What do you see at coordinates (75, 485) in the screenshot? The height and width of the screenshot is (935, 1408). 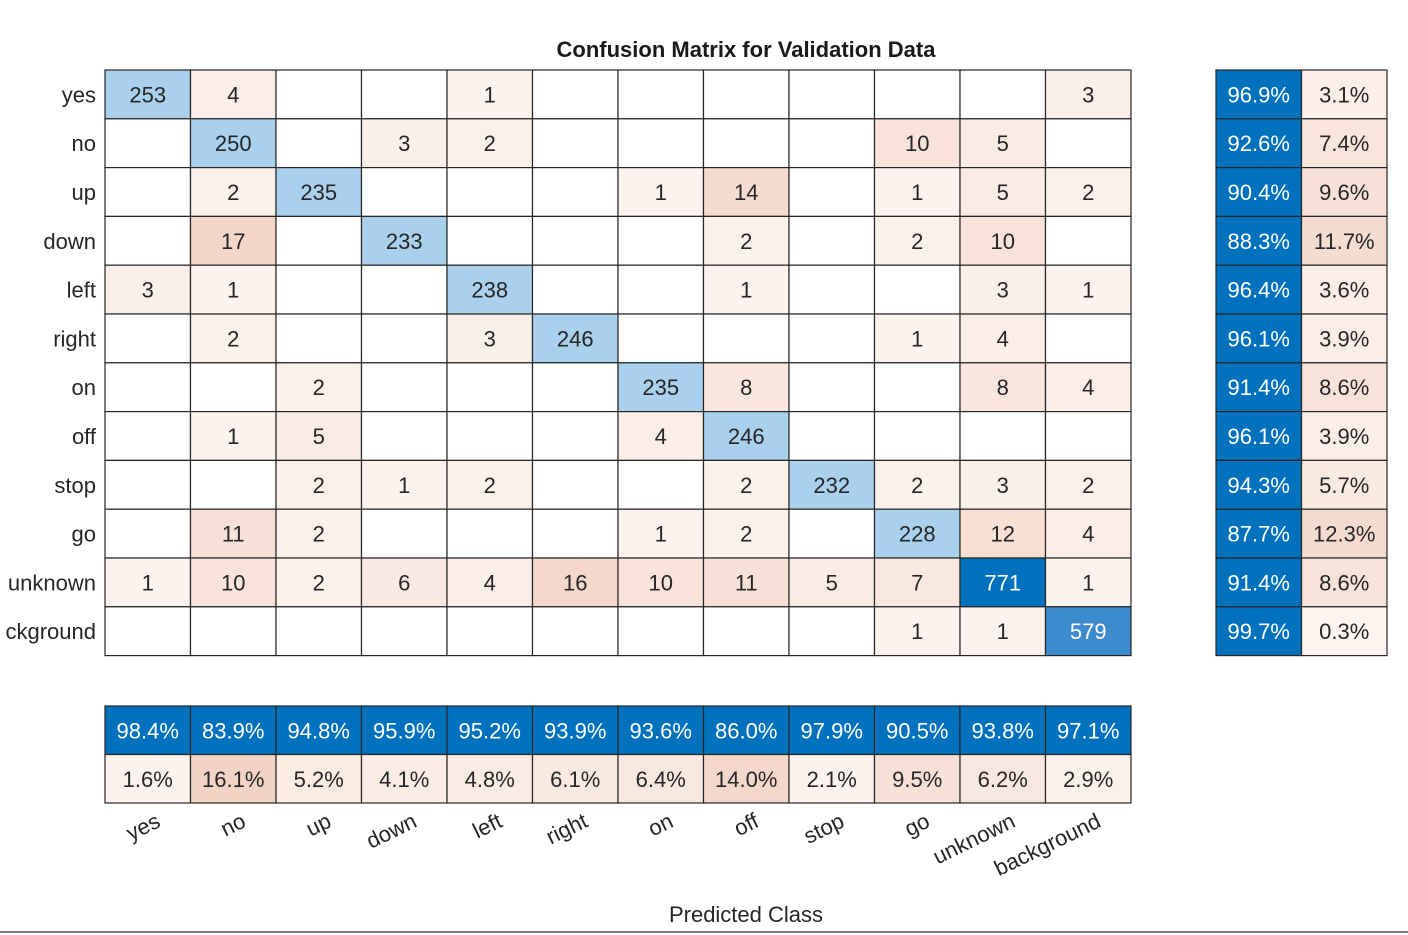 I see `row-tick-label: stop` at bounding box center [75, 485].